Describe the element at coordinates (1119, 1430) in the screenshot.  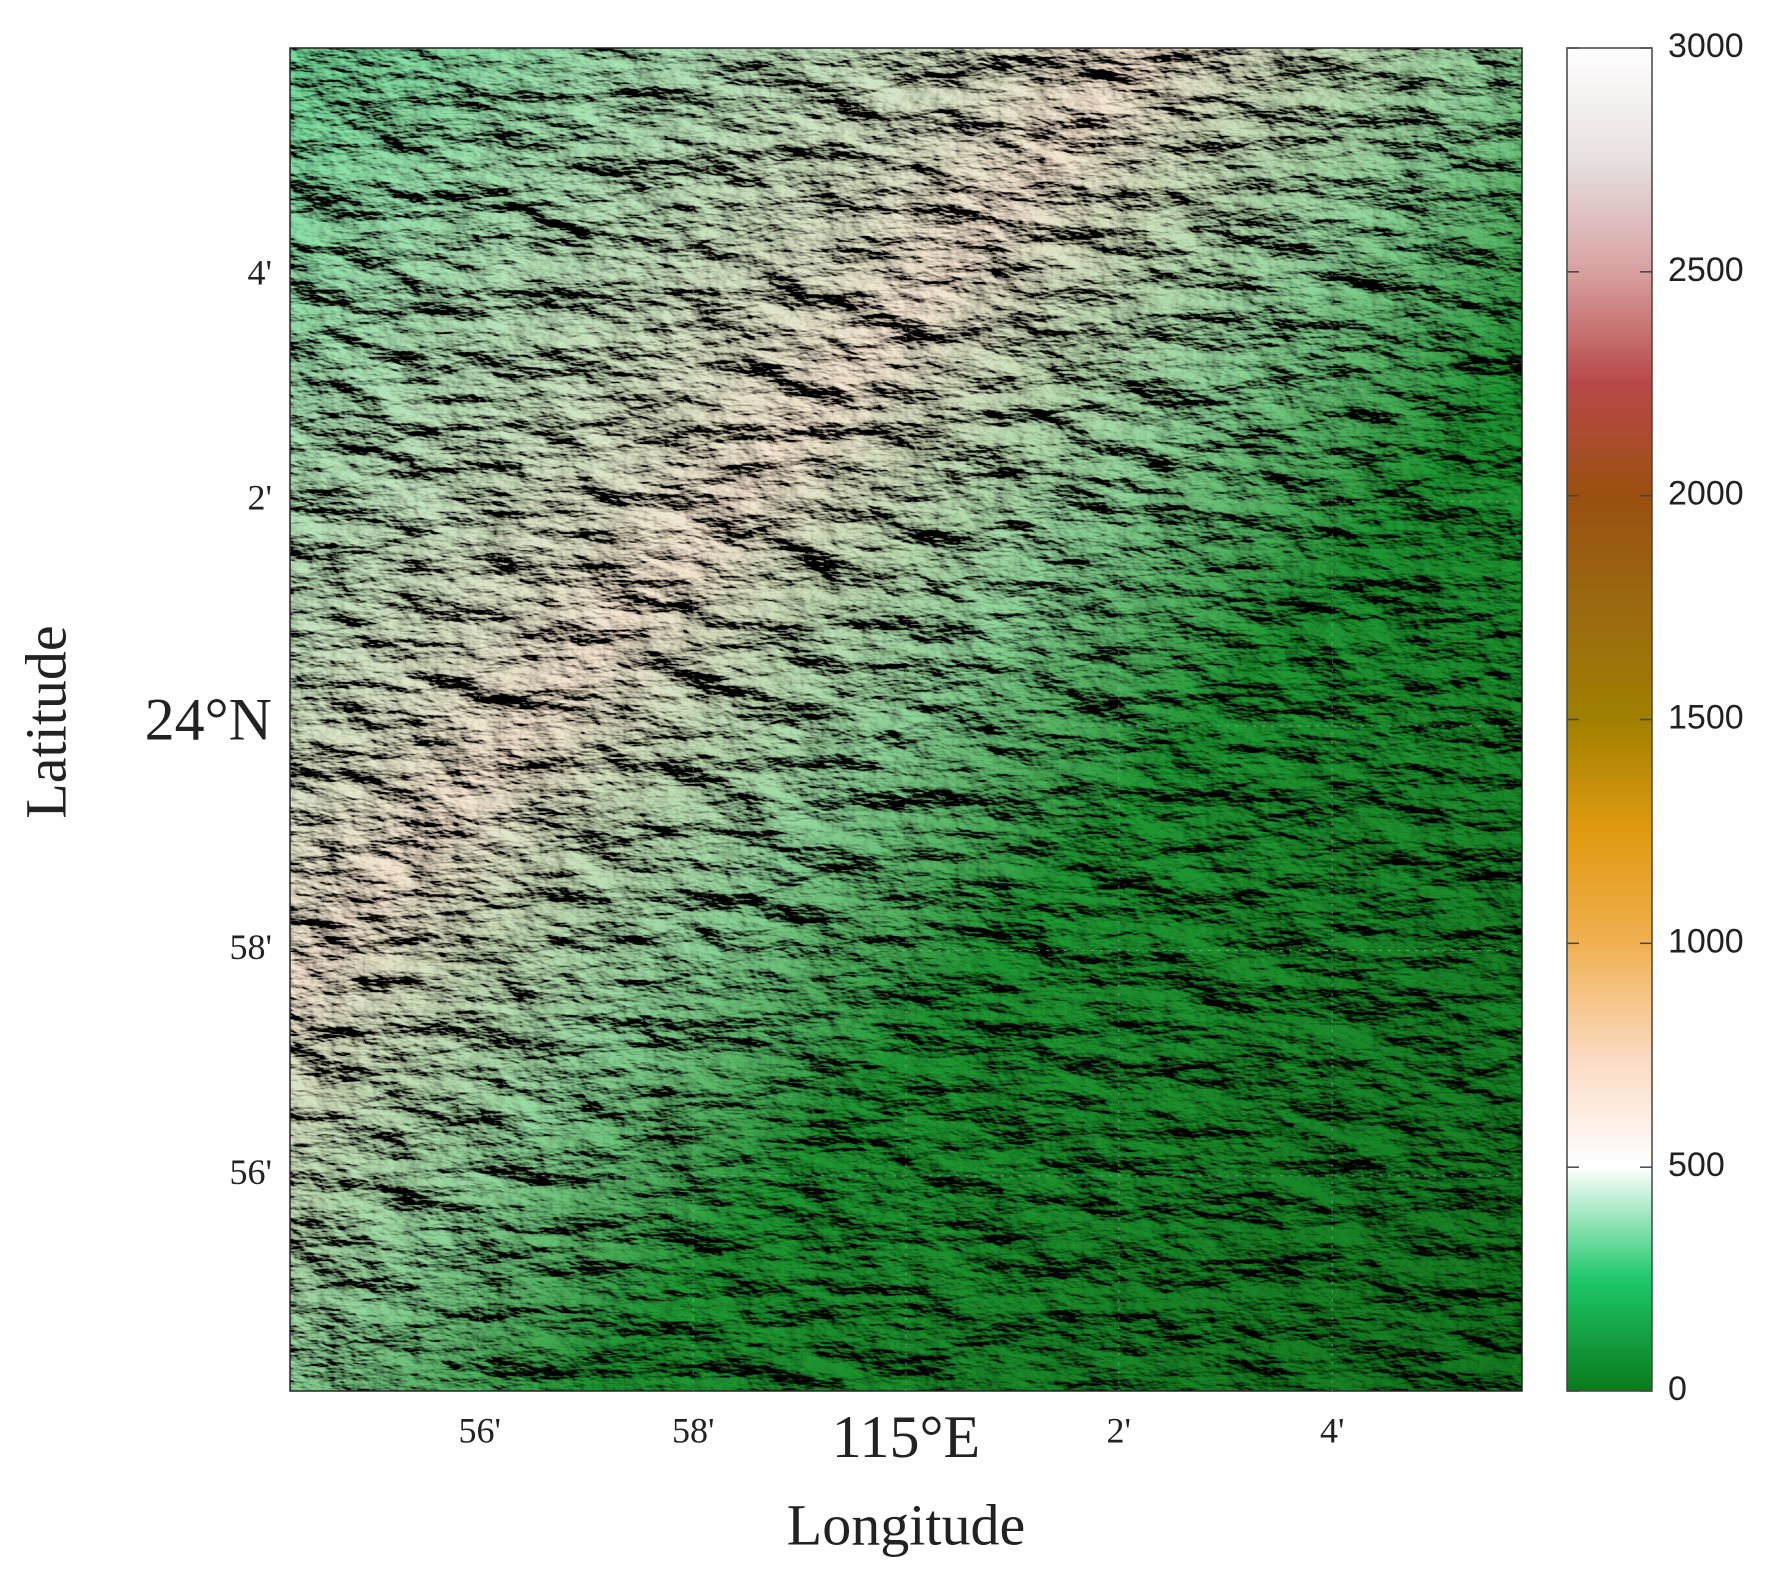
I see `x-tick-label: 2'` at that location.